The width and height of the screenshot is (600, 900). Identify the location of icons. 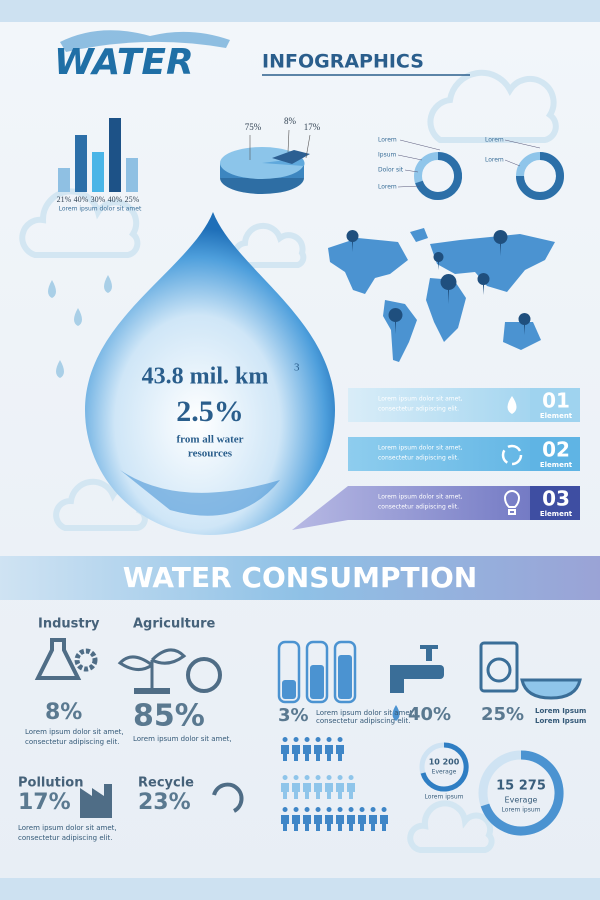
(139, 728).